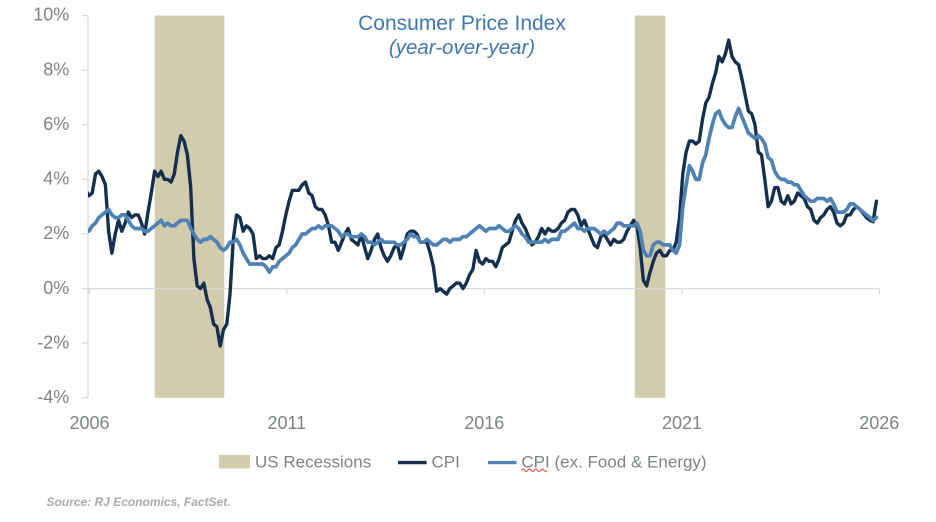  What do you see at coordinates (56, 233) in the screenshot?
I see `svg-text: 2%` at bounding box center [56, 233].